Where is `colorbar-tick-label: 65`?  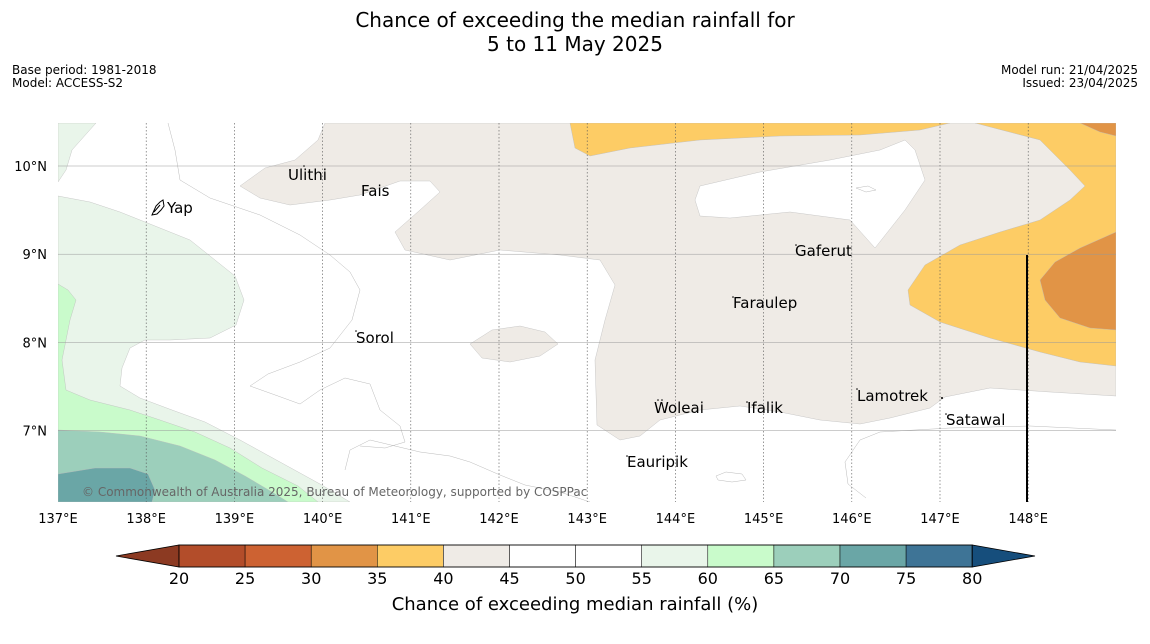 colorbar-tick-label: 65 is located at coordinates (774, 578).